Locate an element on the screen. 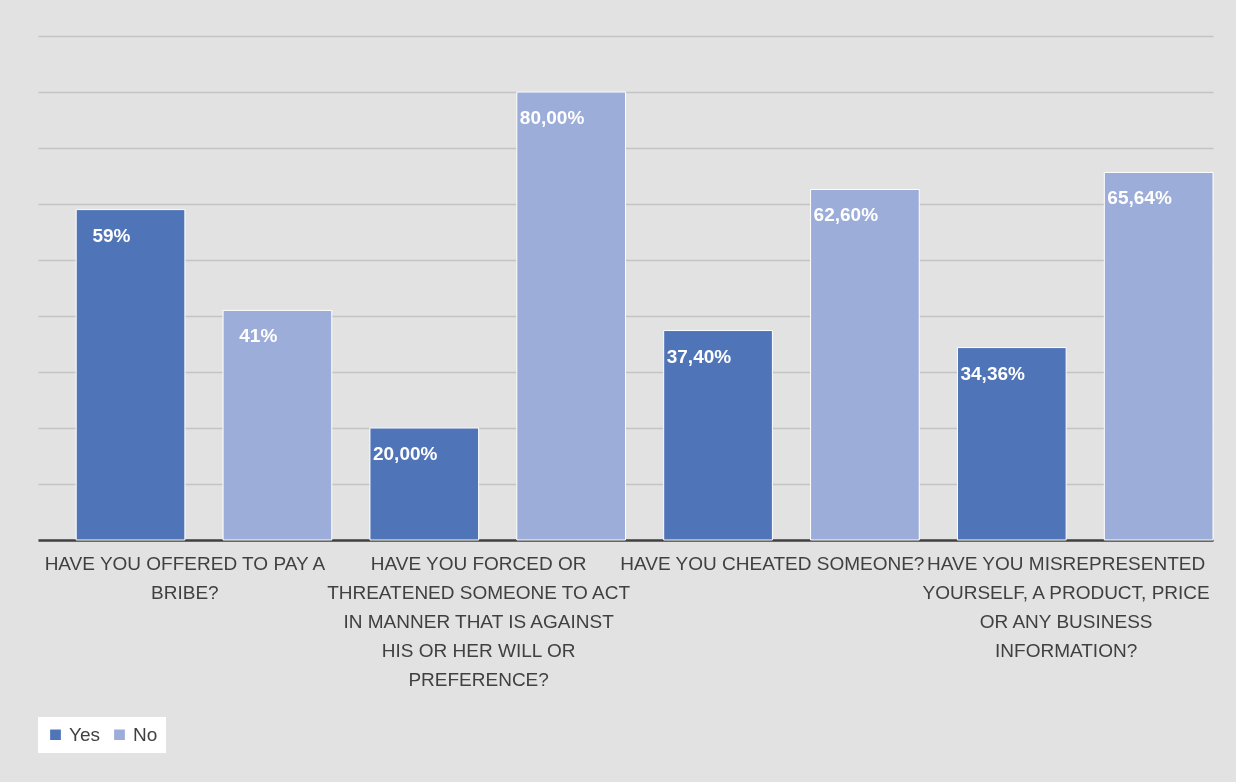  data-label: 59% is located at coordinates (111, 235).